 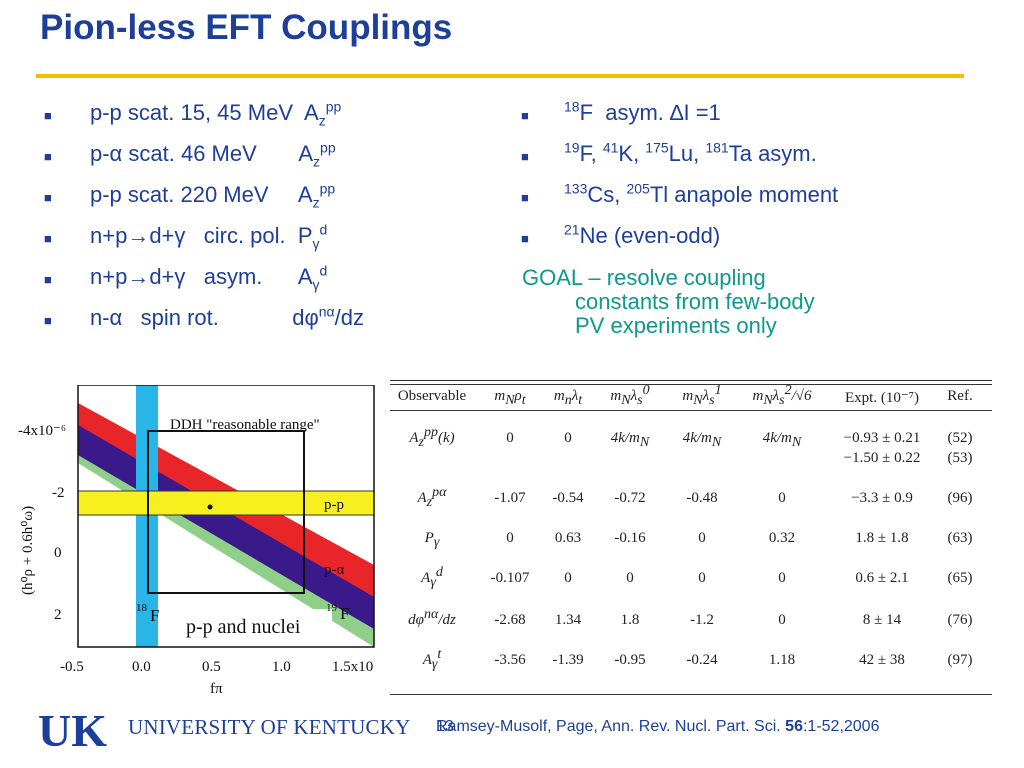 I want to click on goal-line-1: GOAL – resolve coupling, so click(x=644, y=277).